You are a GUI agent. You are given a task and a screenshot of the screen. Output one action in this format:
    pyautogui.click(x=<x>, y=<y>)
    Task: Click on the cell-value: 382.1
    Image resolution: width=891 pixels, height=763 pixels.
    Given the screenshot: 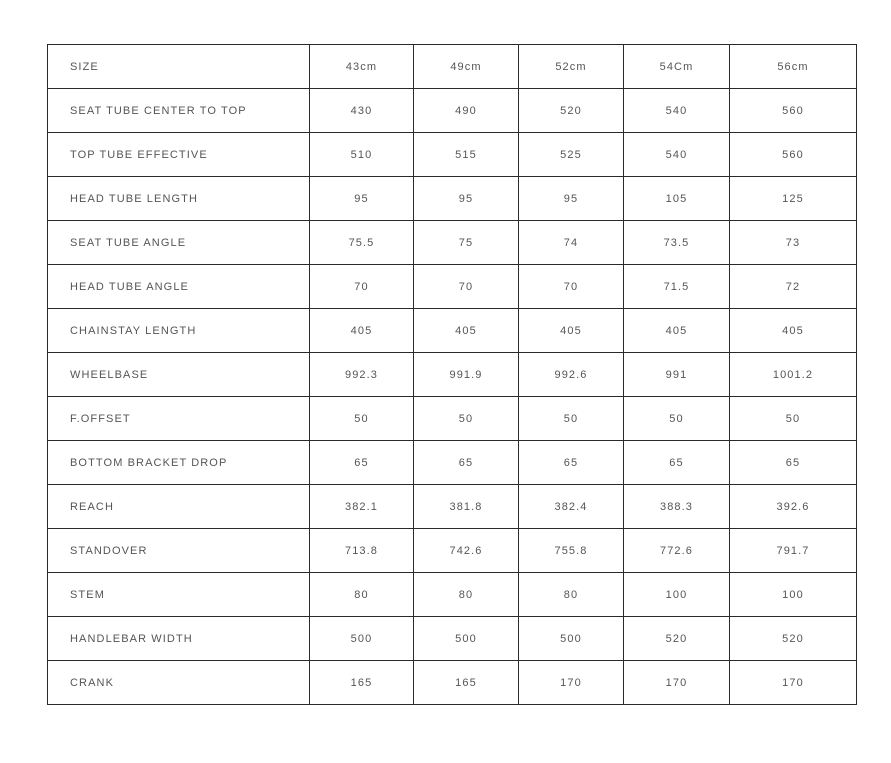 What is the action you would take?
    pyautogui.click(x=361, y=506)
    